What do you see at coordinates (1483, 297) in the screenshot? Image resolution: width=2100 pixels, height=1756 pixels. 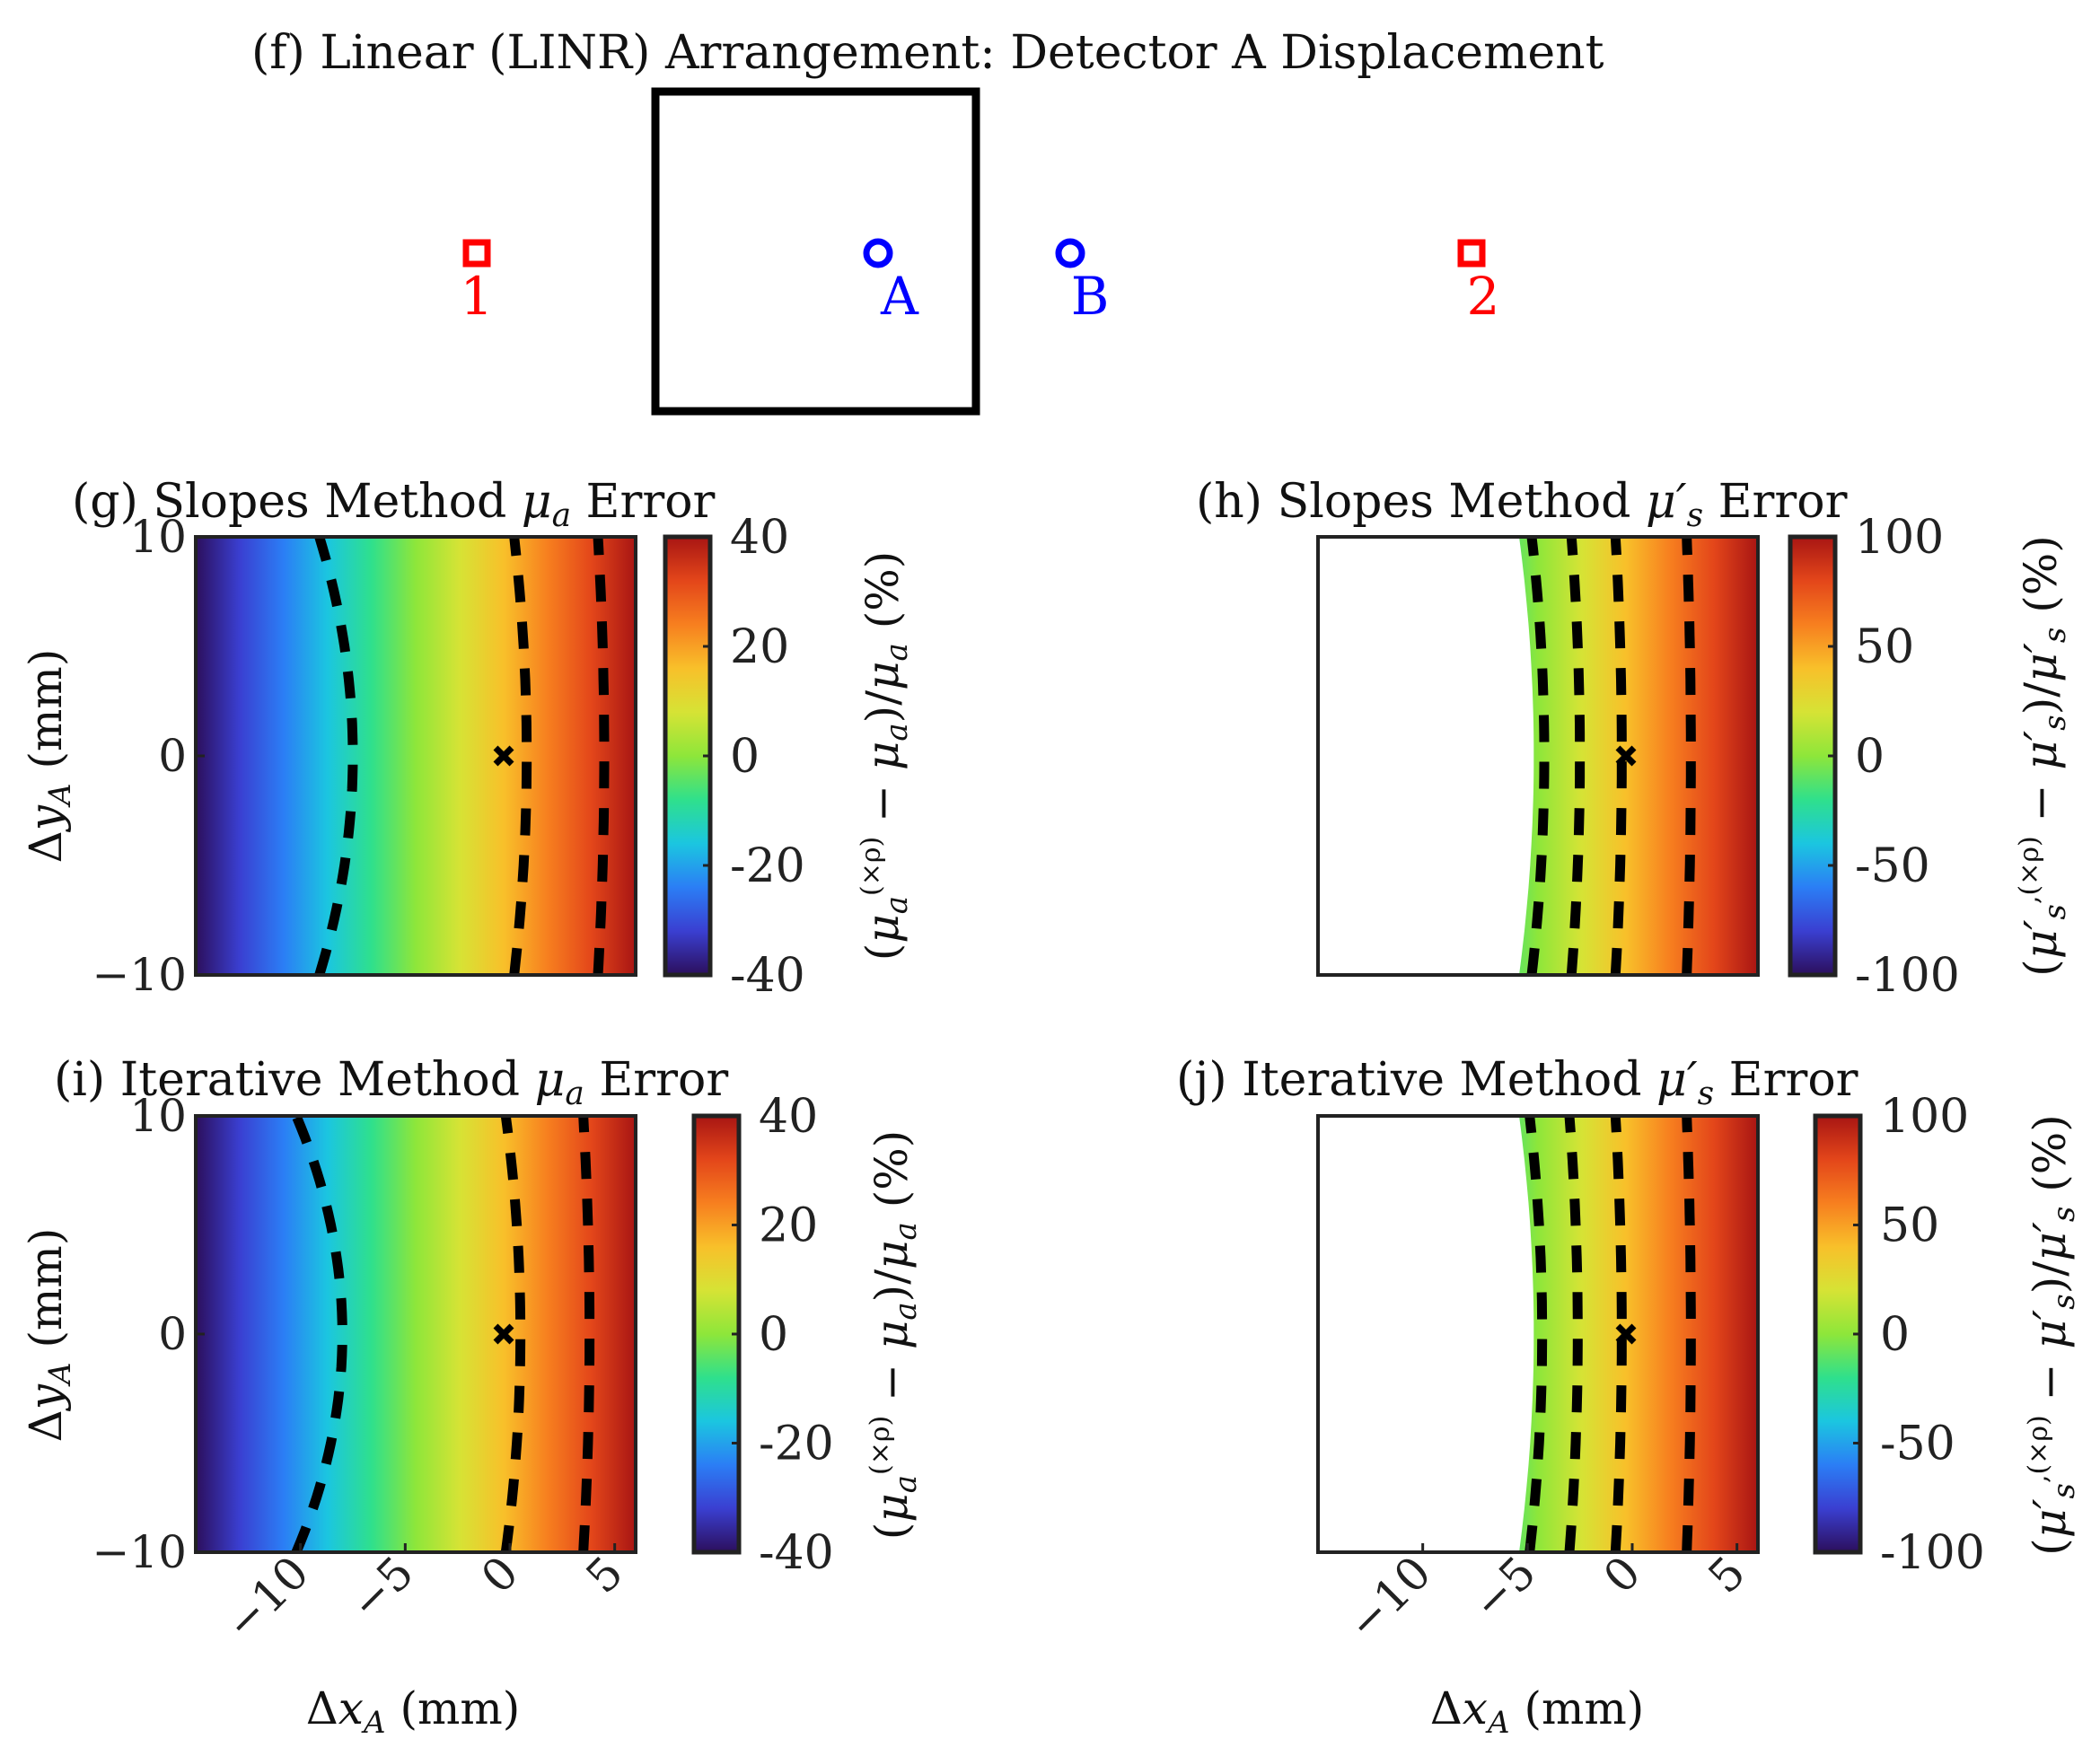 I see `source-2-label: 2` at bounding box center [1483, 297].